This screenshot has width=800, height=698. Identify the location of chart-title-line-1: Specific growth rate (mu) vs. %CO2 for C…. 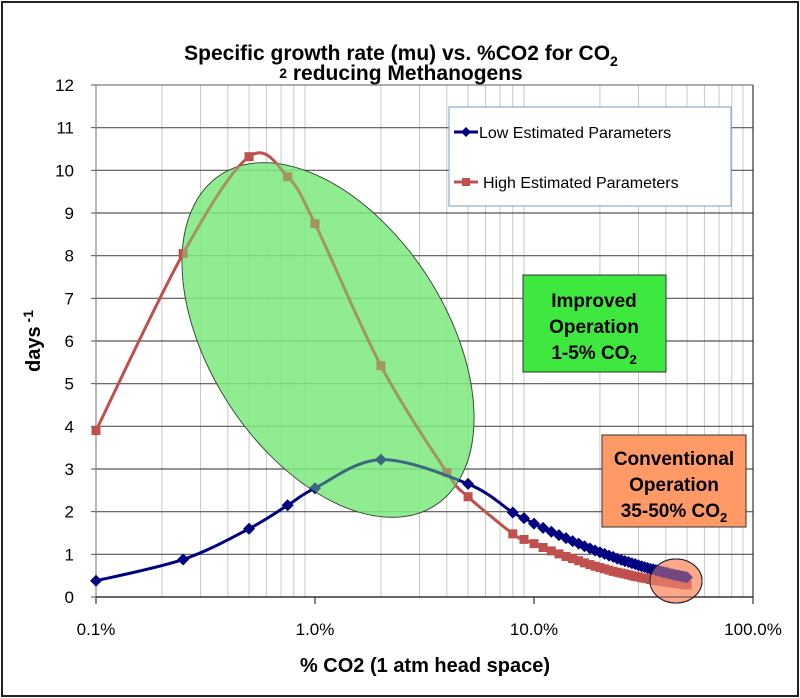
(401, 55).